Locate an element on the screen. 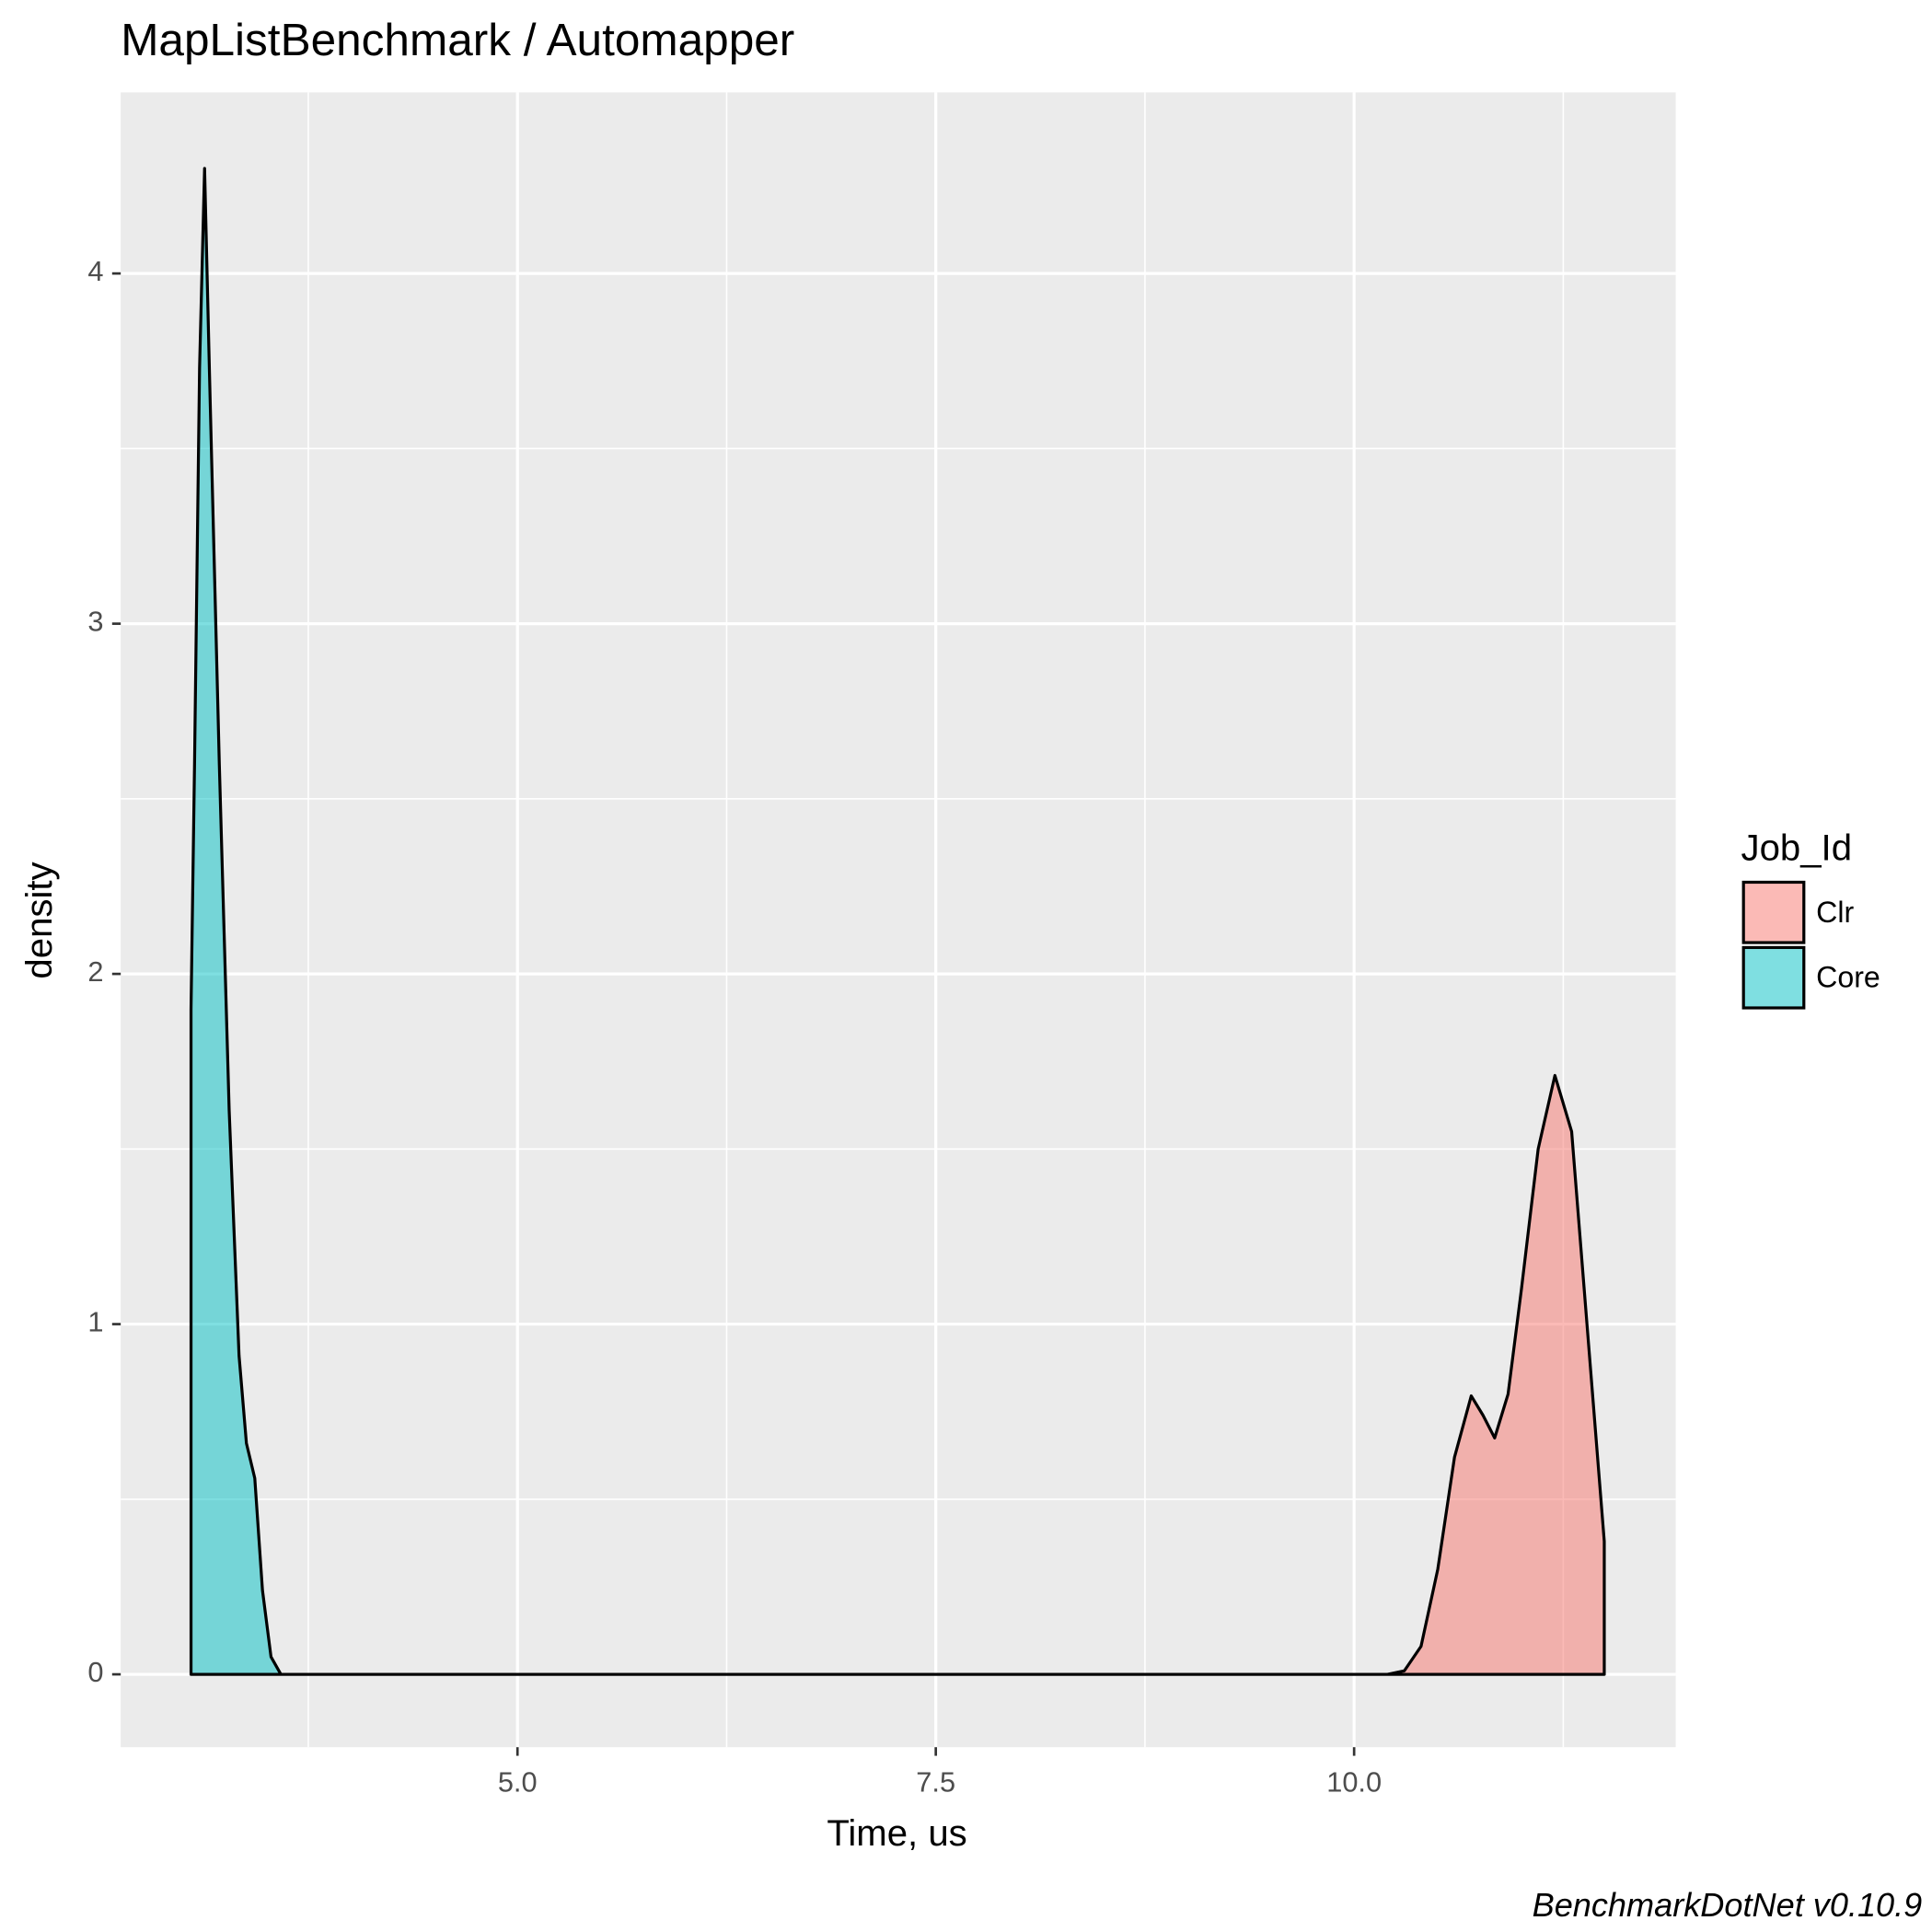 The height and width of the screenshot is (1932, 1932). x-axis-title: Time, us is located at coordinates (897, 1833).